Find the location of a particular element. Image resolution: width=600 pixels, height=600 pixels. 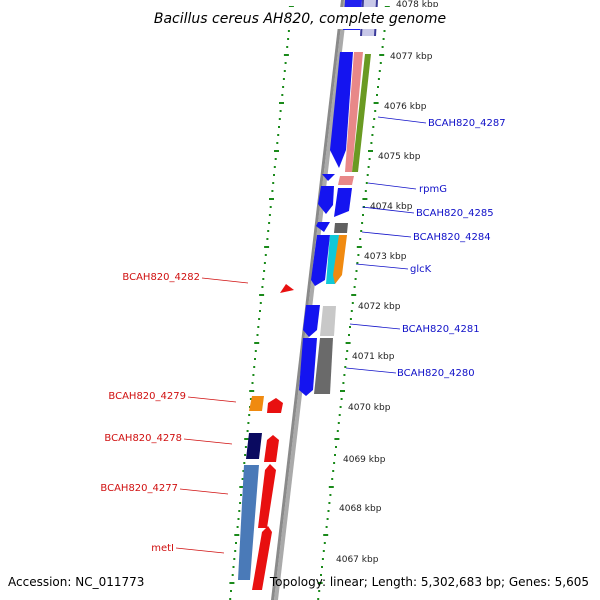

leader-glcK is located at coordinates (382, 266).